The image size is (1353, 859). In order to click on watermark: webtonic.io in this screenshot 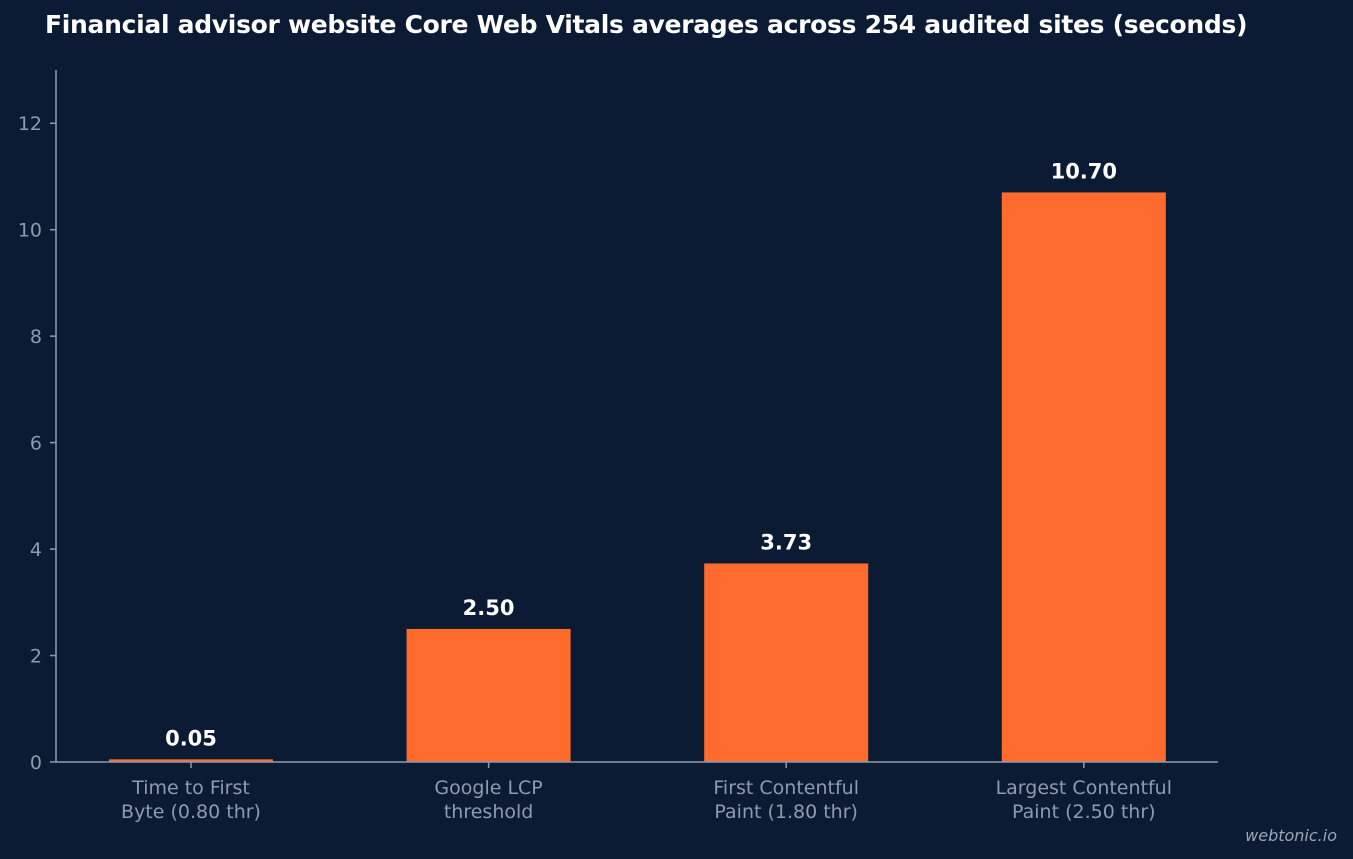, I will do `click(1291, 835)`.